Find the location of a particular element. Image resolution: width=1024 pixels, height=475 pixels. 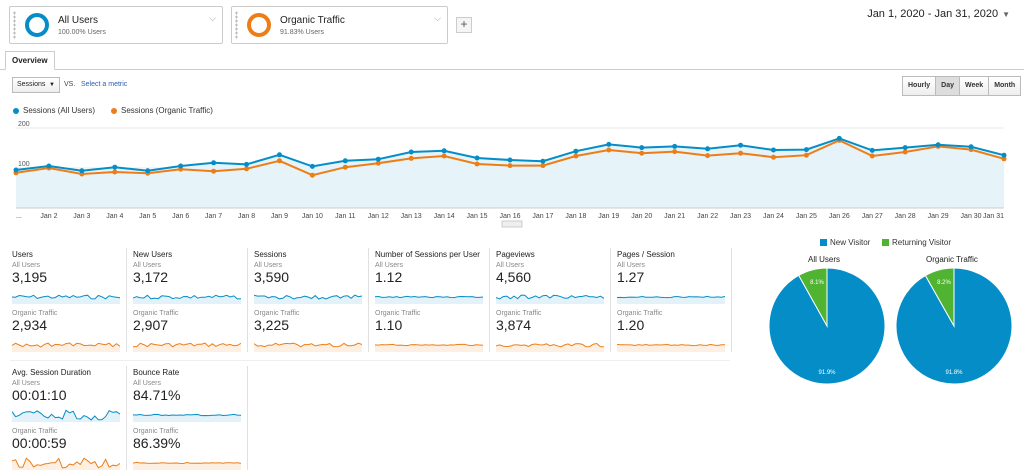

x-tick-label: Jan 22 is located at coordinates (707, 216).